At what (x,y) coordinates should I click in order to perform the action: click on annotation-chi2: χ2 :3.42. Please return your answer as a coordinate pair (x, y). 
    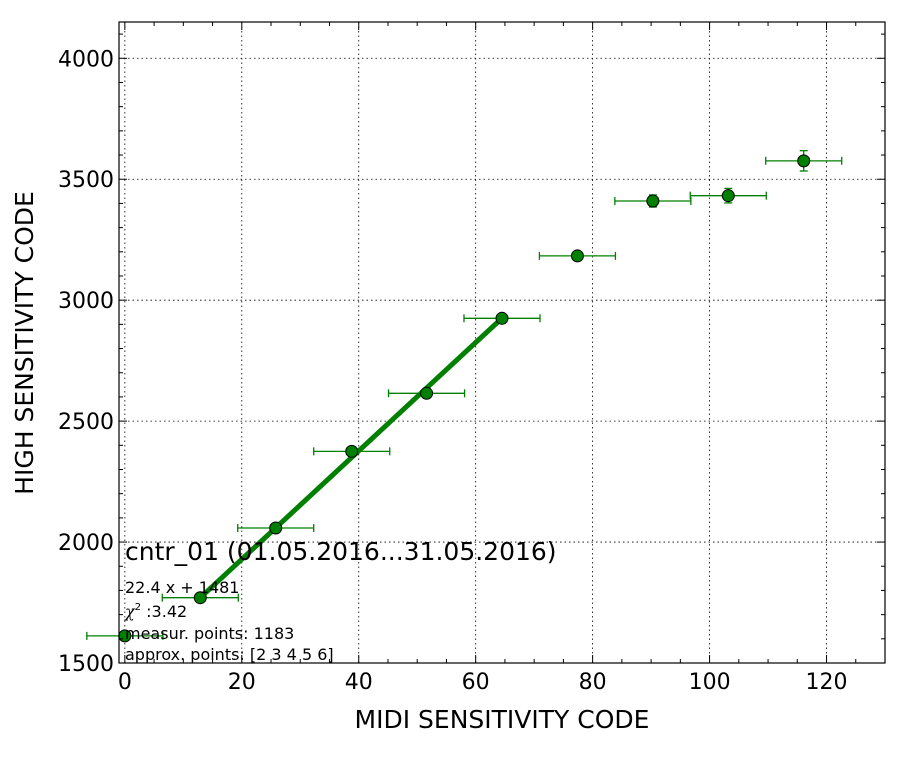
    Looking at the image, I should click on (155, 611).